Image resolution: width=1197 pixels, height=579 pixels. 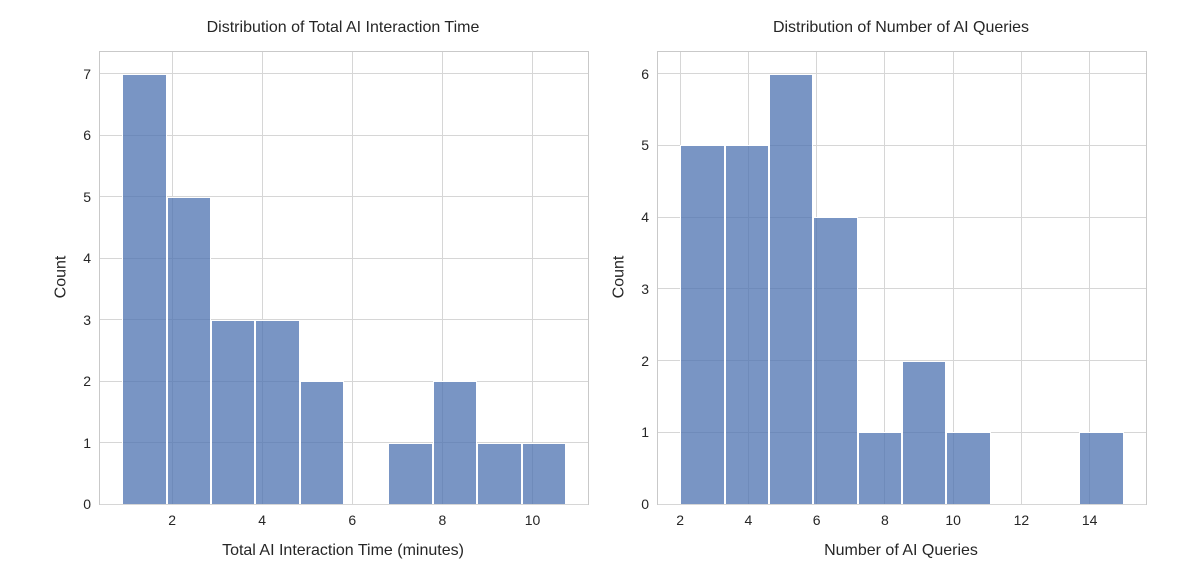 What do you see at coordinates (1021, 520) in the screenshot?
I see `x-tick-label: 12` at bounding box center [1021, 520].